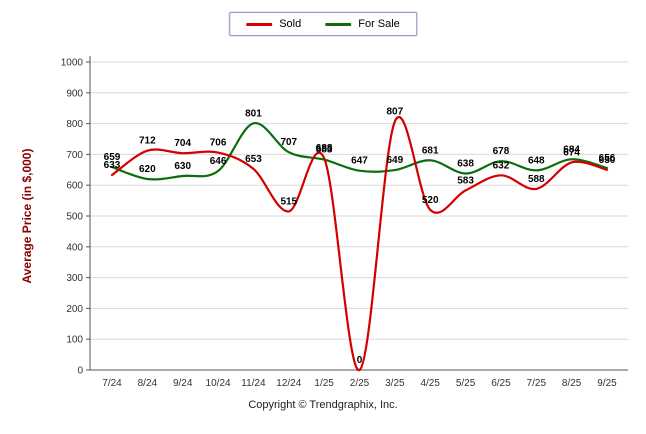 This screenshot has height=434, width=646. What do you see at coordinates (74, 217) in the screenshot?
I see `y-tick-label: 500` at bounding box center [74, 217].